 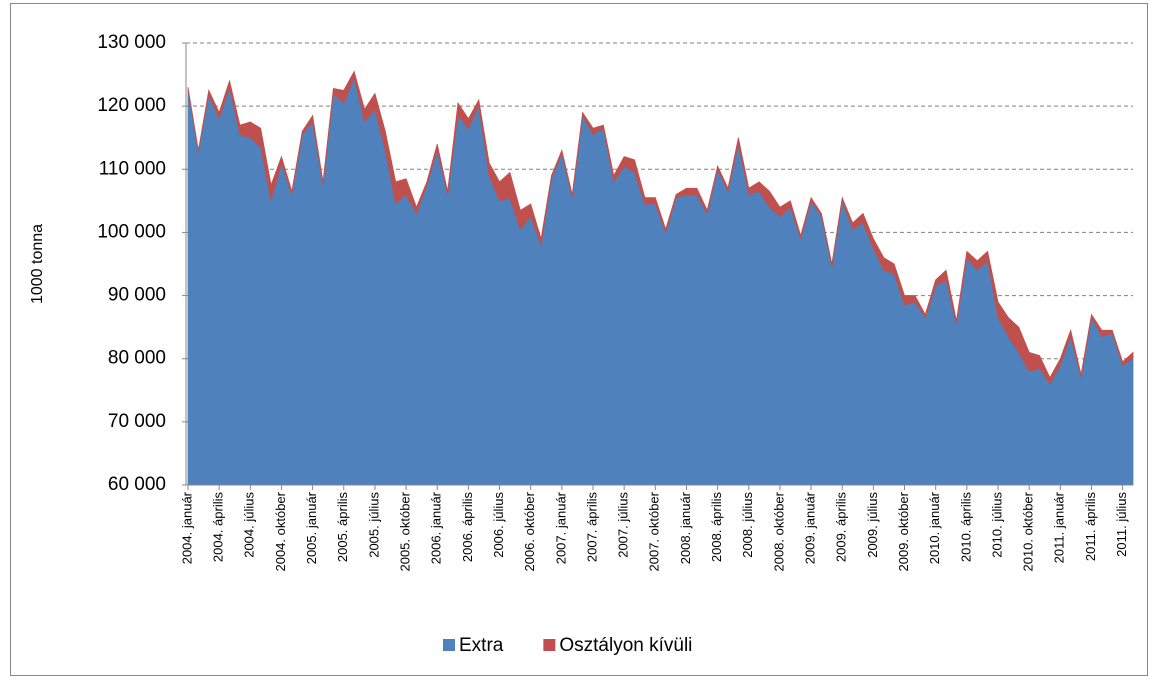 I want to click on x-tick-label: 2007. április, so click(x=591, y=527).